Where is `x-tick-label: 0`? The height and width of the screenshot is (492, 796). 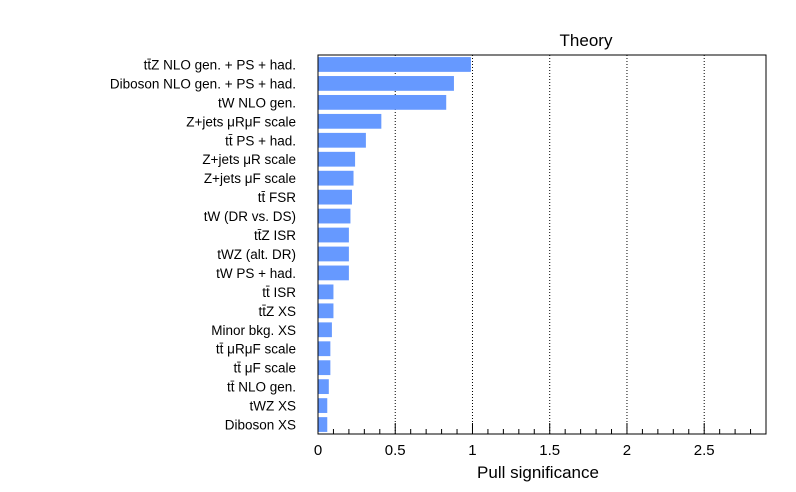
x-tick-label: 0 is located at coordinates (318, 450).